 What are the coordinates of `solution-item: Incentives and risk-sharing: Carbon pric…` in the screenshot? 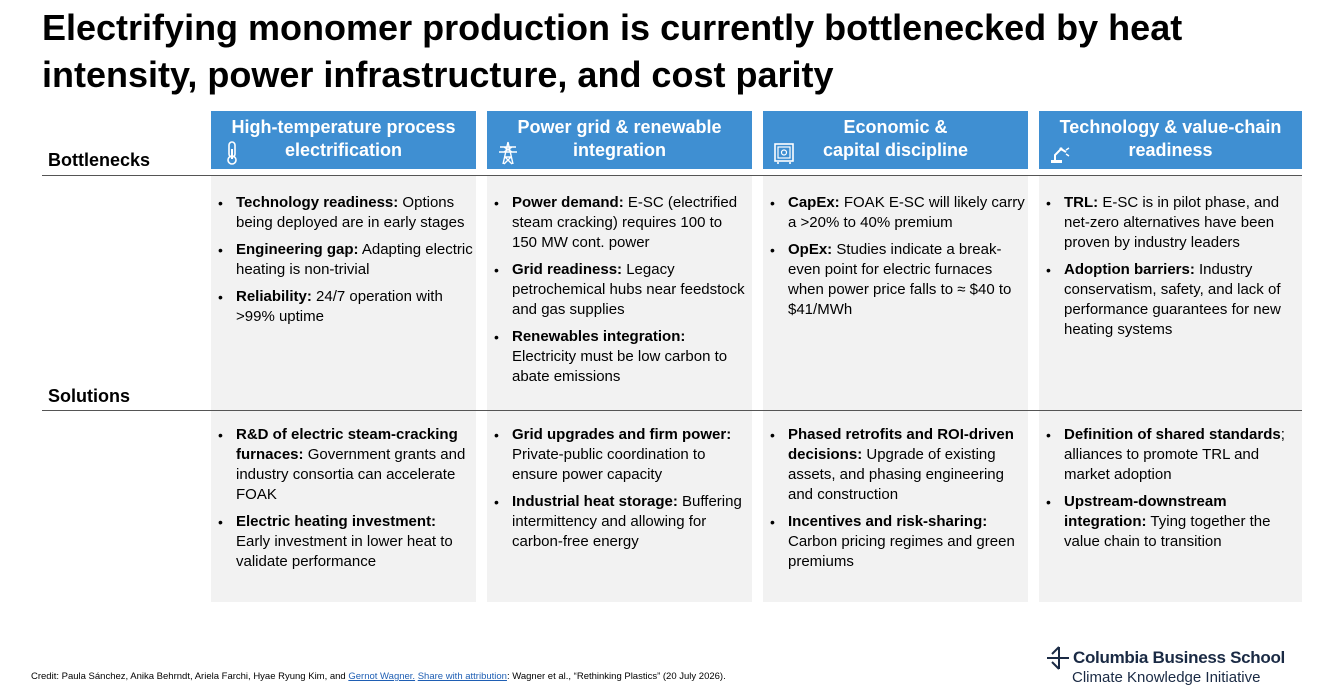 It's located at (896, 542).